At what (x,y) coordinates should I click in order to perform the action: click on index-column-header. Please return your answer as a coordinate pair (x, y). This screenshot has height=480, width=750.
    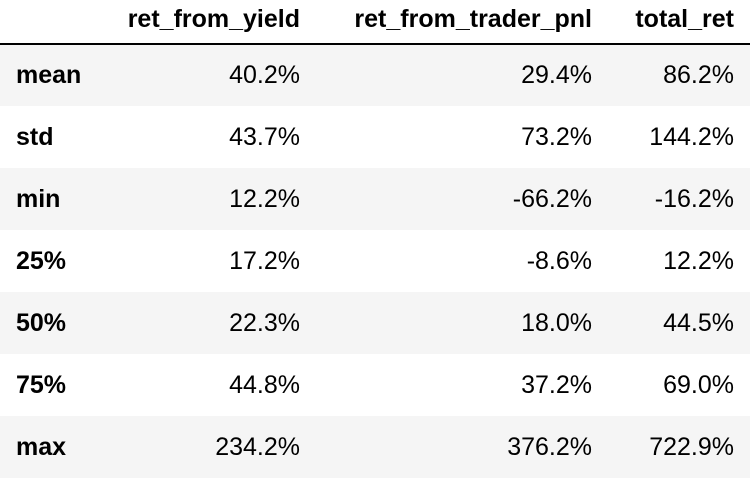
    Looking at the image, I should click on (53, 22).